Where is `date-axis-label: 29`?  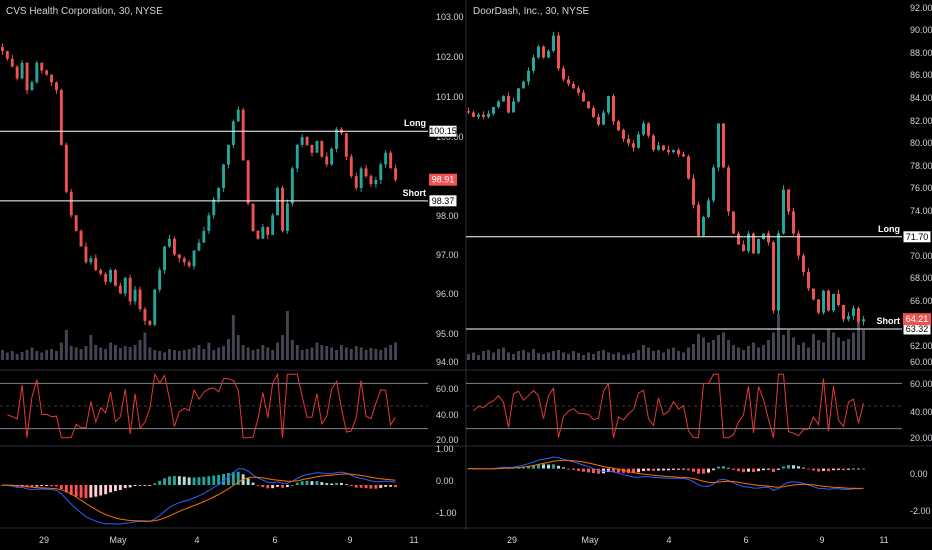 date-axis-label: 29 is located at coordinates (44, 540).